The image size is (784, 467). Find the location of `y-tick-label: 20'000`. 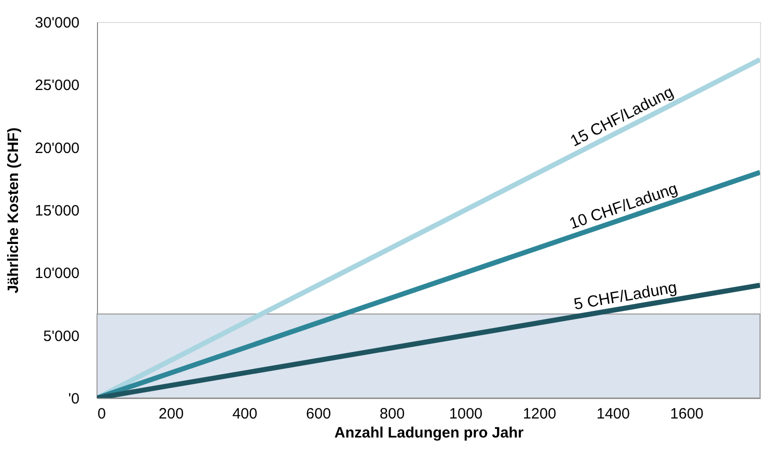

y-tick-label: 20'000 is located at coordinates (57, 148).